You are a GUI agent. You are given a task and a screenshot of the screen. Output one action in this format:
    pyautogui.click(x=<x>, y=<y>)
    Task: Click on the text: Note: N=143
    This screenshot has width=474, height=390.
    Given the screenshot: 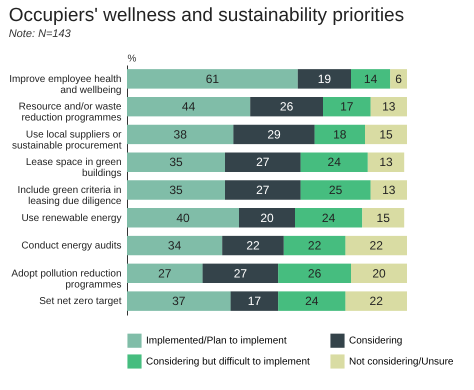 What is the action you would take?
    pyautogui.click(x=40, y=34)
    